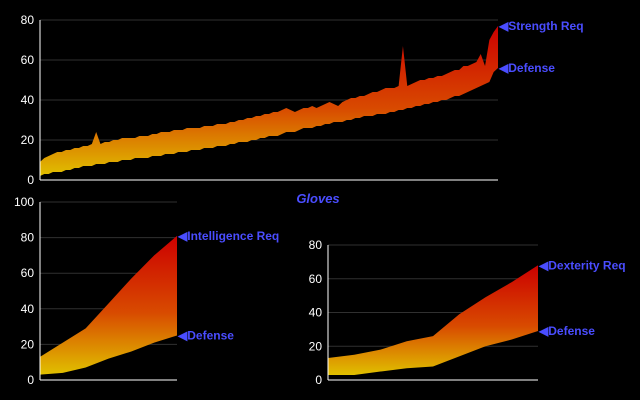  I want to click on area-band-left, so click(108, 305).